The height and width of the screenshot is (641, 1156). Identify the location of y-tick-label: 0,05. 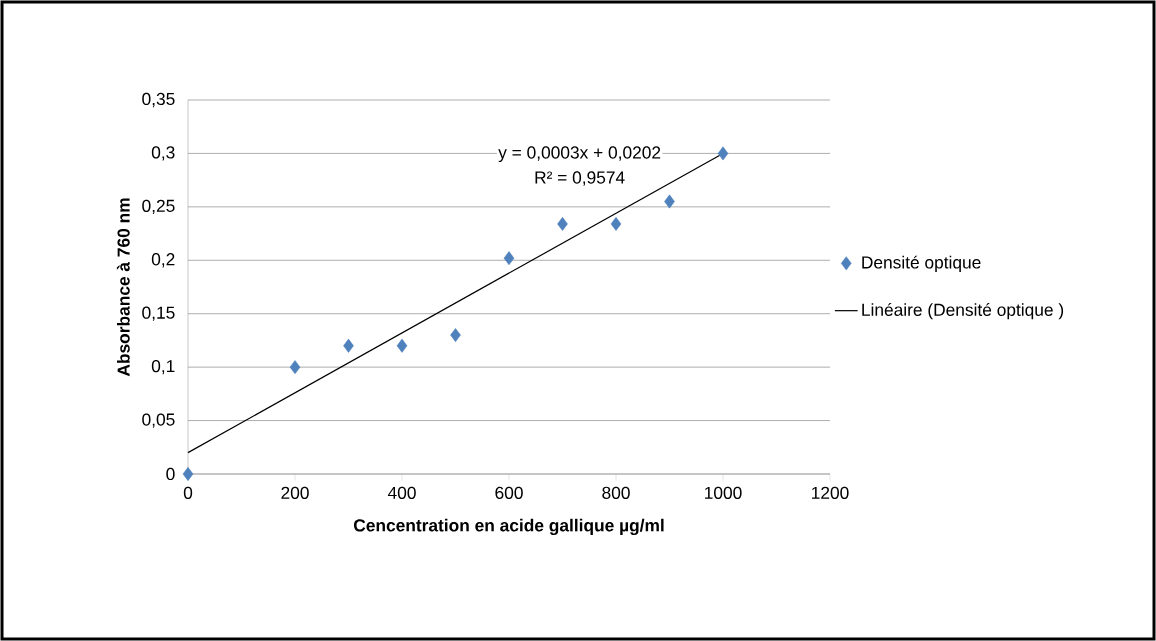
(158, 420).